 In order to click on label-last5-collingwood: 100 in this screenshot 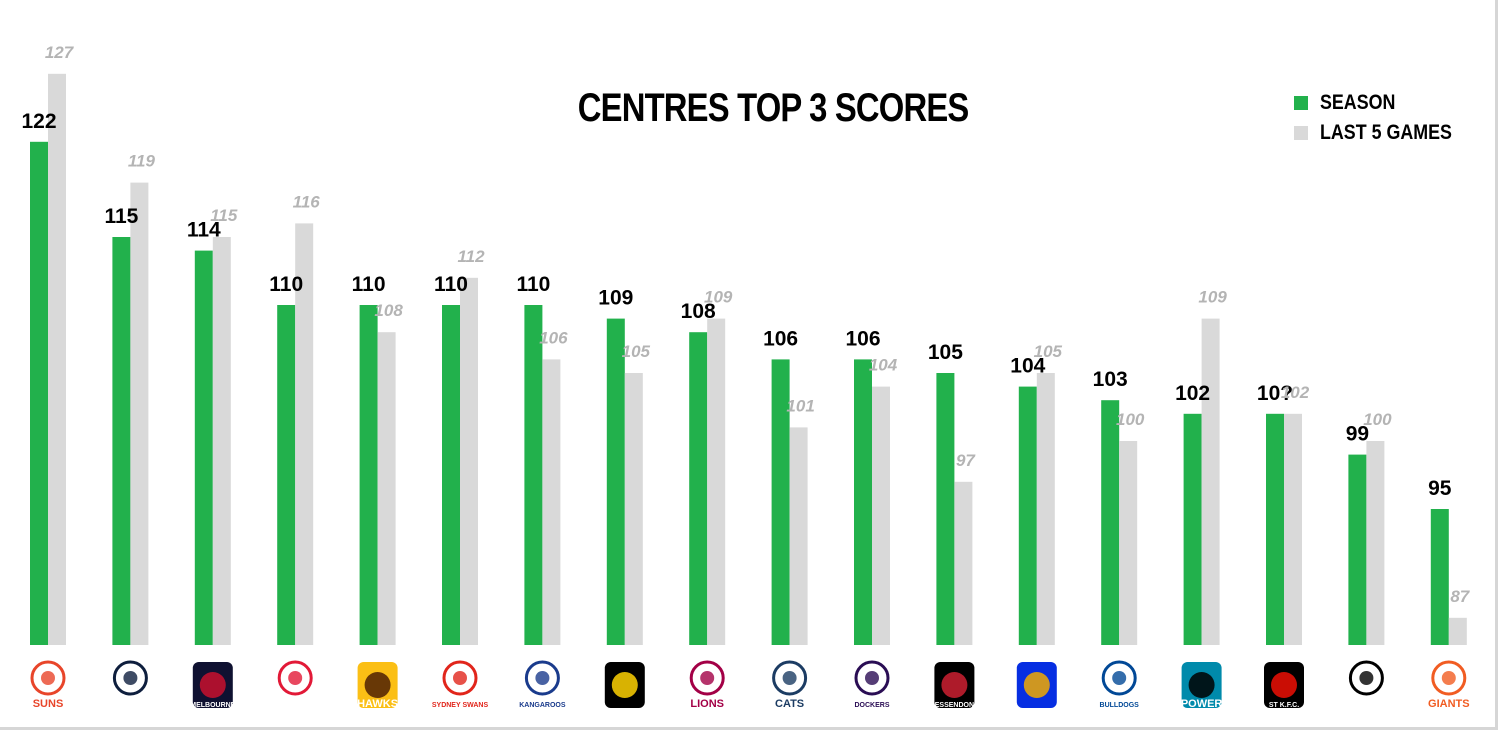, I will do `click(1377, 419)`.